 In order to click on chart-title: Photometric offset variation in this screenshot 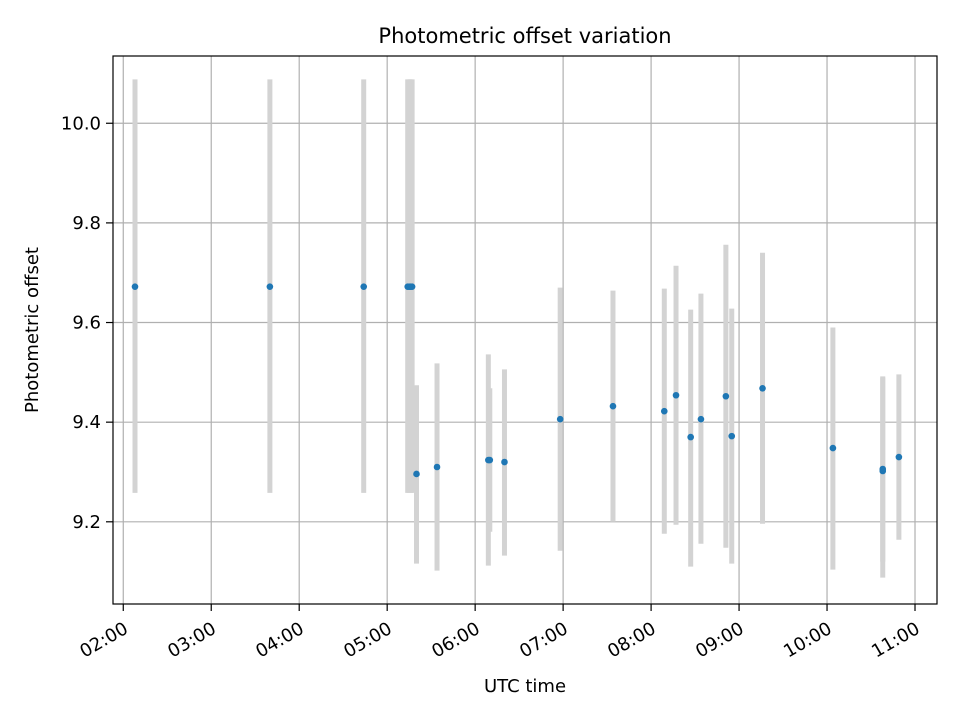, I will do `click(524, 36)`.